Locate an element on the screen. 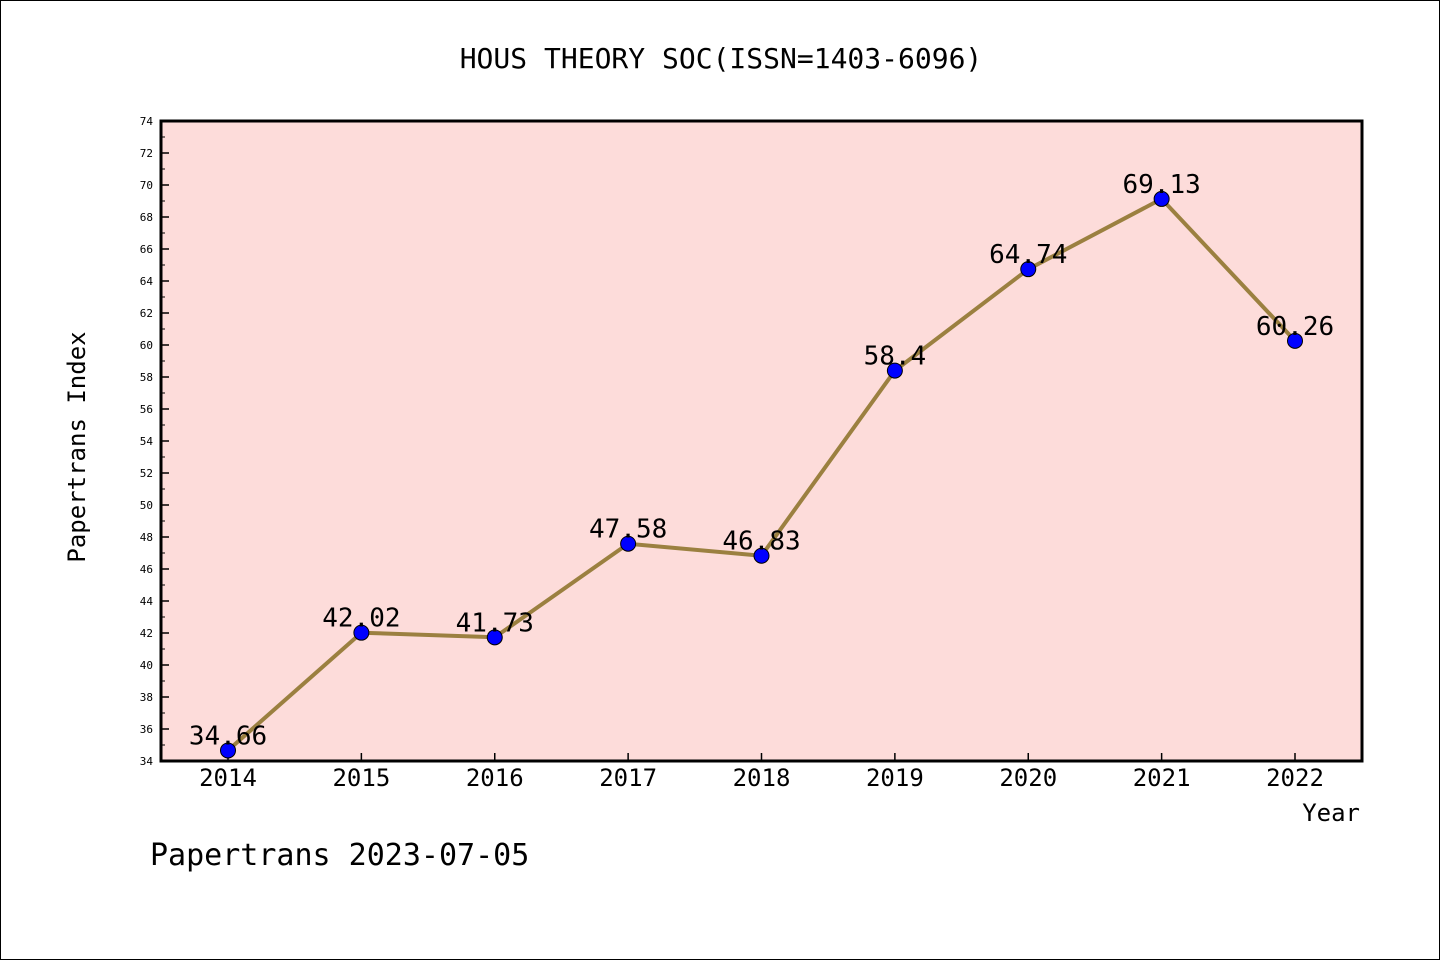  x-tick-label: 2019 is located at coordinates (895, 778).